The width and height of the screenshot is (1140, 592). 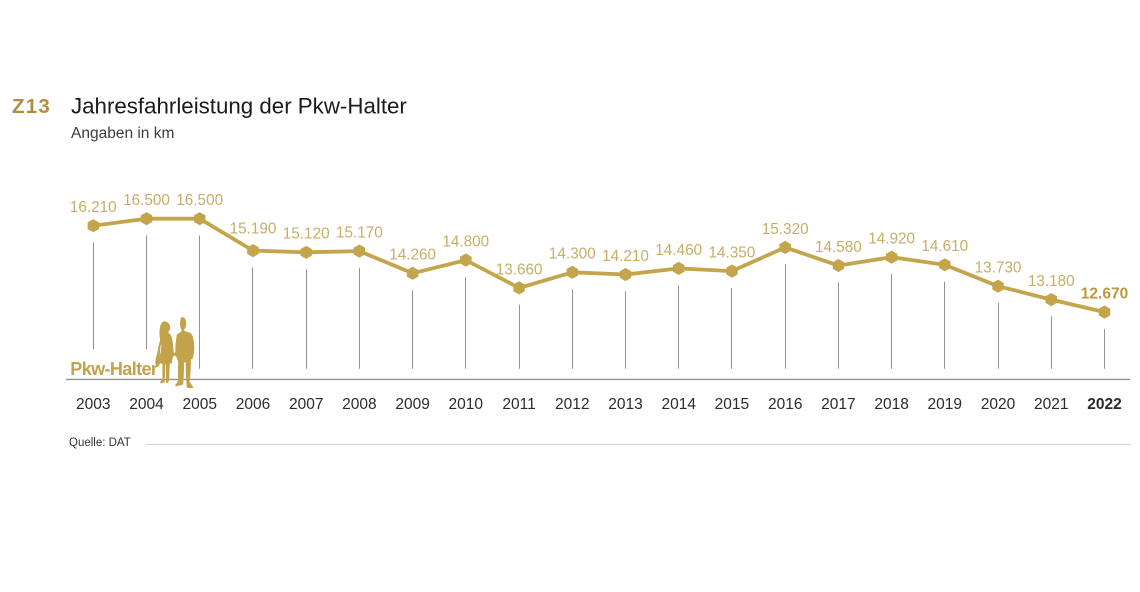 What do you see at coordinates (732, 404) in the screenshot?
I see `svg-text: 2015` at bounding box center [732, 404].